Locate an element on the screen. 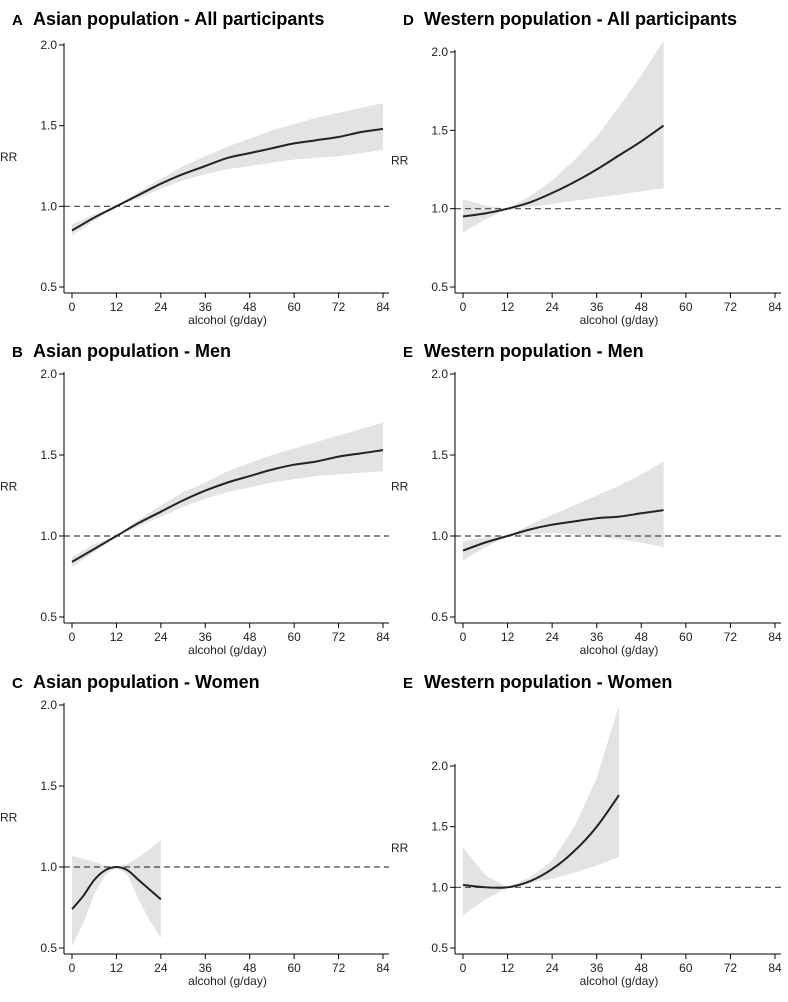  panel-letter: D is located at coordinates (408, 20).